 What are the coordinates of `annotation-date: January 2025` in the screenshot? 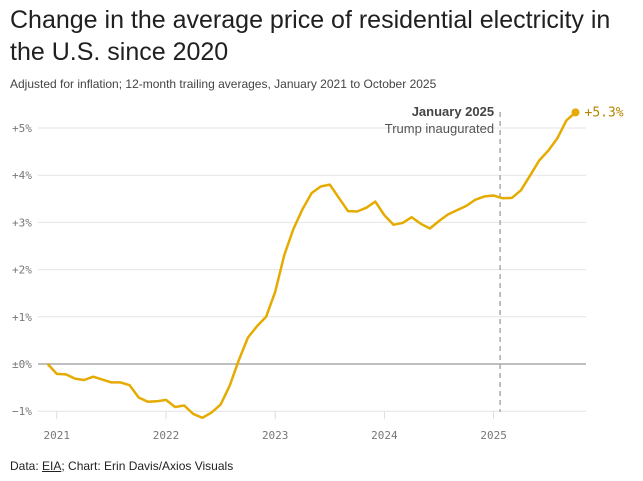 It's located at (453, 111).